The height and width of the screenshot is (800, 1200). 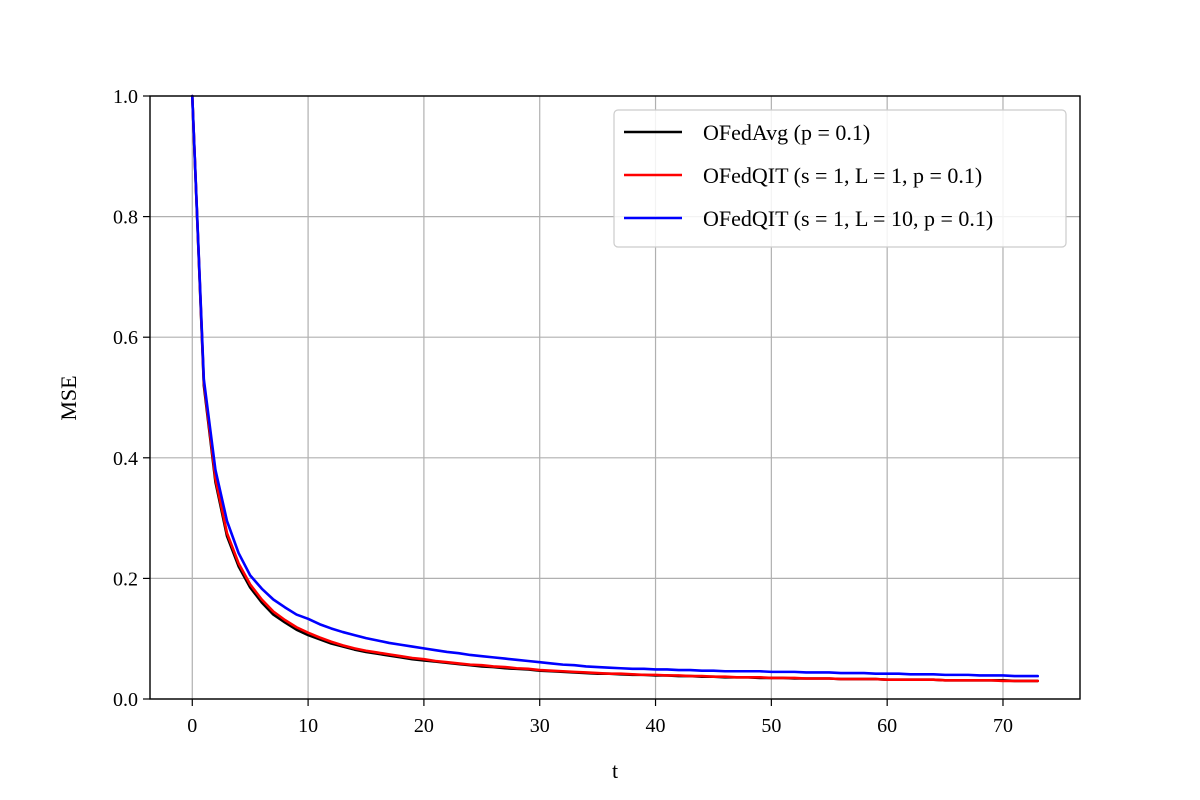 I want to click on legend-label-2: OFedQIT (s = 1, L = 1, p = 0.1), so click(x=842, y=175).